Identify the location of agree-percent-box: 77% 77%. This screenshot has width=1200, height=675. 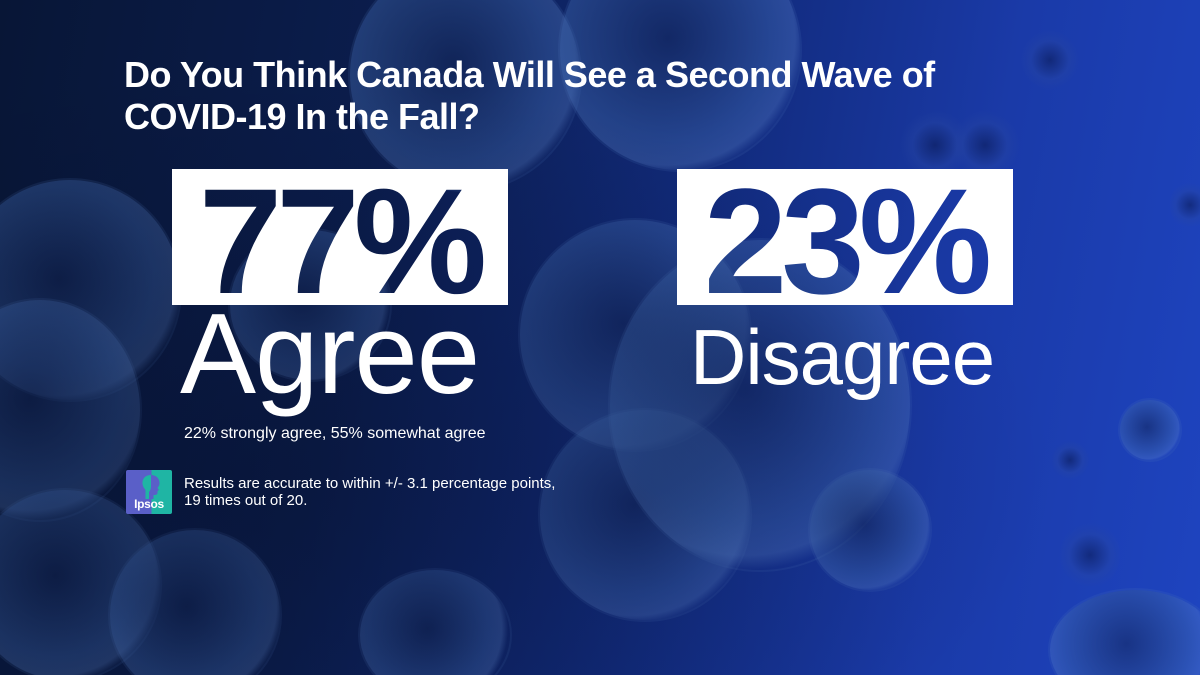
(340, 237).